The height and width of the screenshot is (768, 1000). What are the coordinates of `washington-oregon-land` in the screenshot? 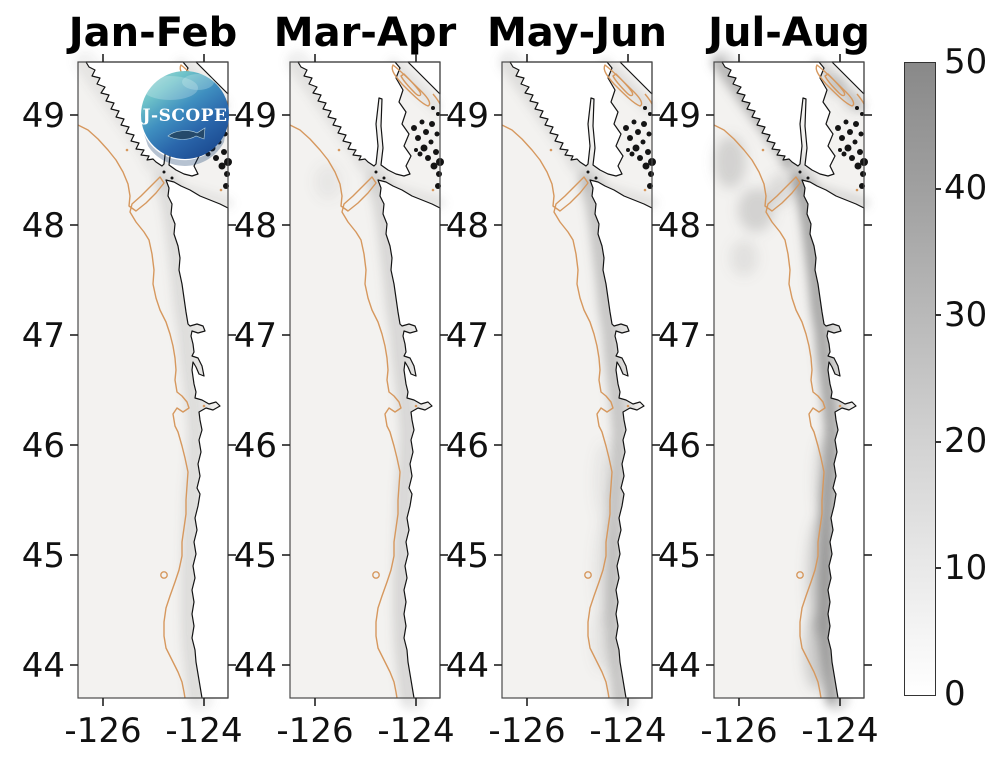 It's located at (621, 439).